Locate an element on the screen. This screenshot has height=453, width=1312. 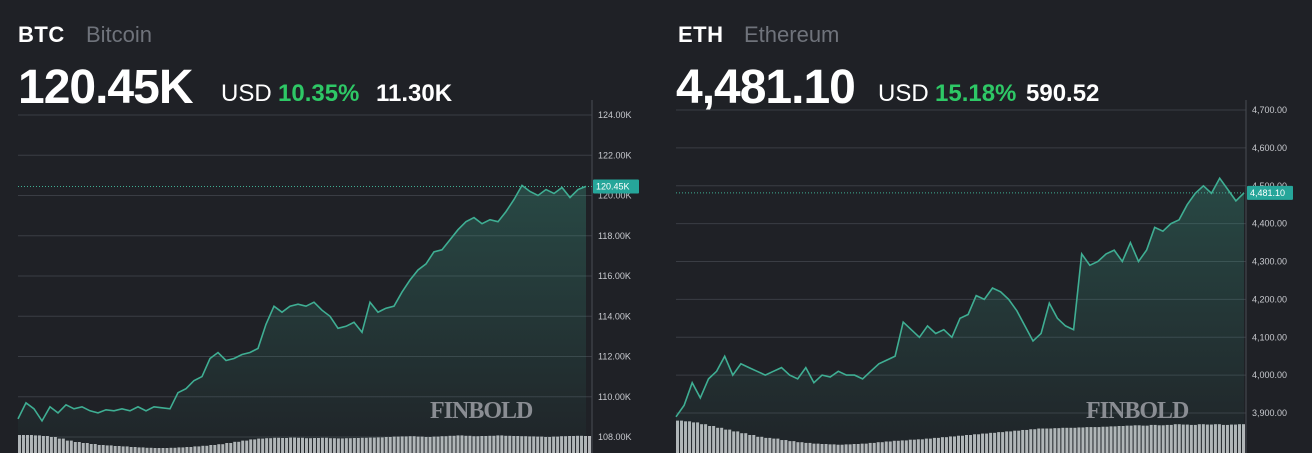
eth-currency: USD is located at coordinates (903, 93).